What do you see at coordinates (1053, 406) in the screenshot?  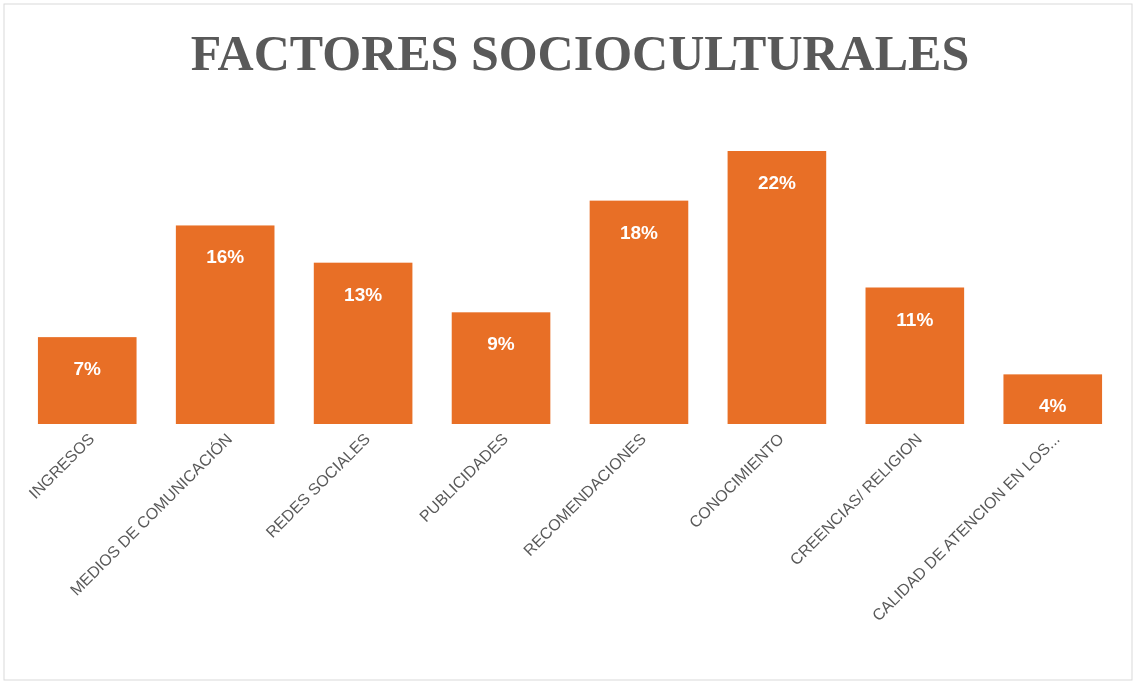 I see `data-label: 4%` at bounding box center [1053, 406].